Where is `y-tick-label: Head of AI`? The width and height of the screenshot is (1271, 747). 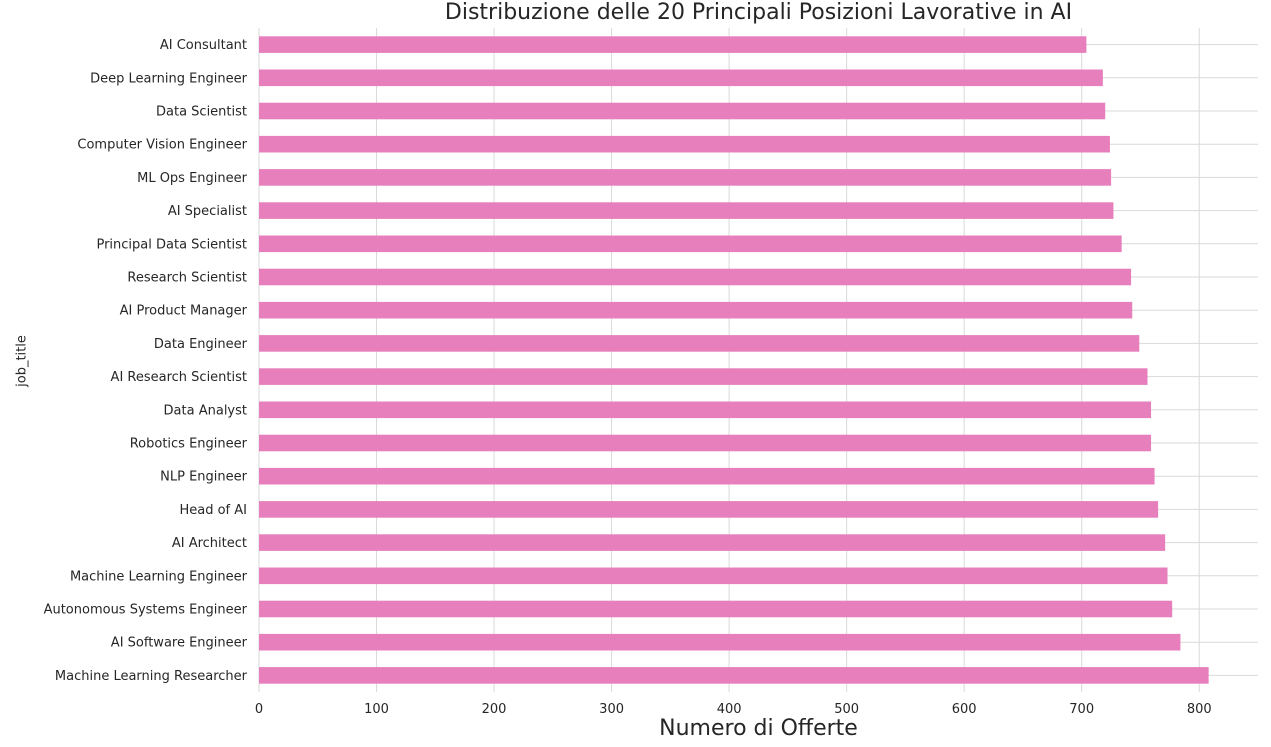
y-tick-label: Head of AI is located at coordinates (213, 510).